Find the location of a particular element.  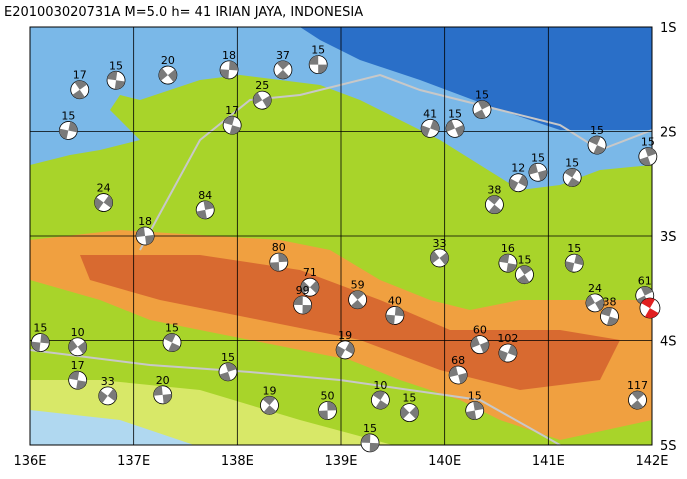

event-depth: 10 is located at coordinates (380, 385).